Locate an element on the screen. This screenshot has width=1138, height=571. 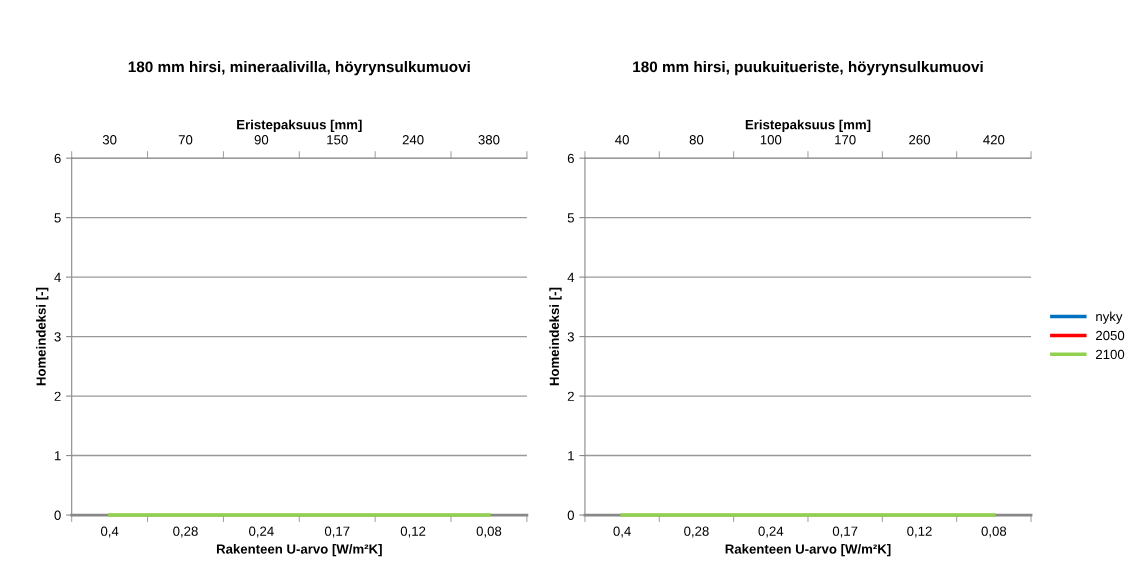
text: 90 is located at coordinates (261, 140).